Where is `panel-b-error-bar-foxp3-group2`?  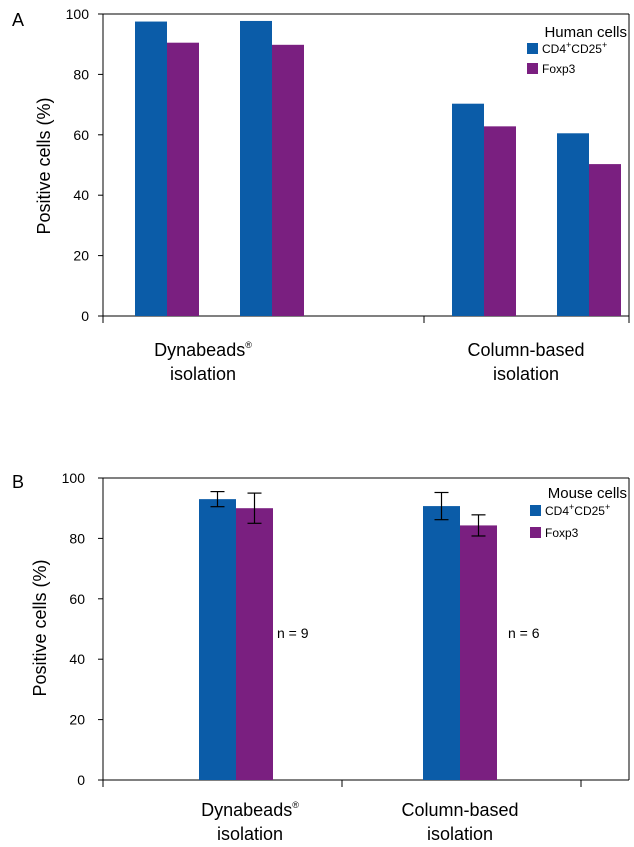 panel-b-error-bar-foxp3-group2 is located at coordinates (478, 525).